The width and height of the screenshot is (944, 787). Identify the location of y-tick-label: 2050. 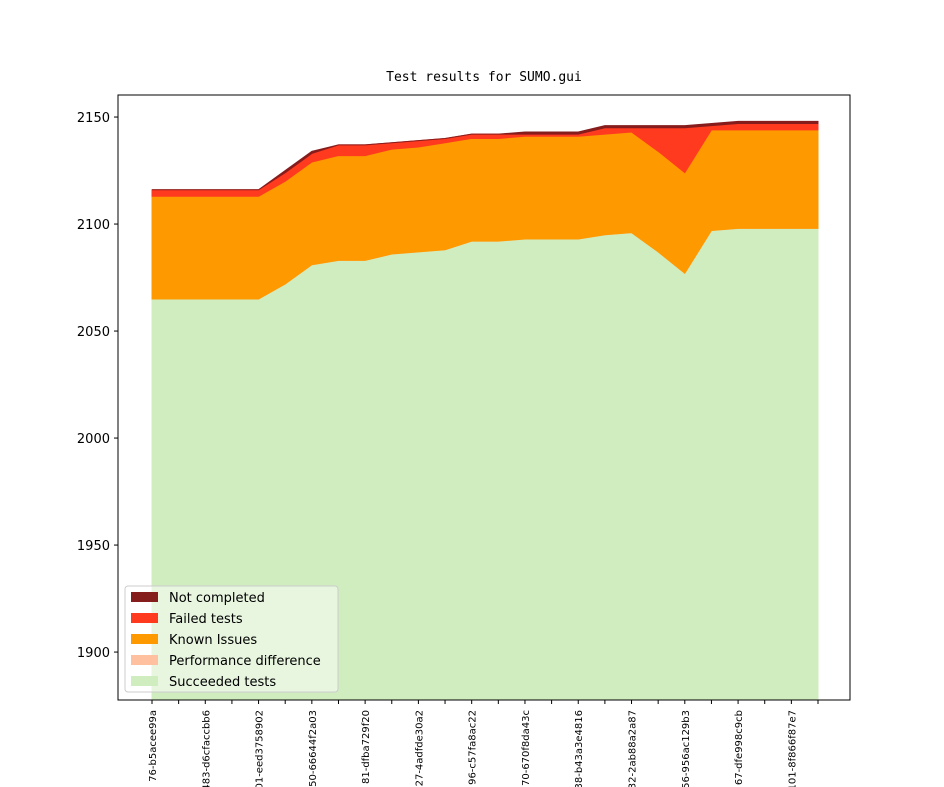
(93, 332).